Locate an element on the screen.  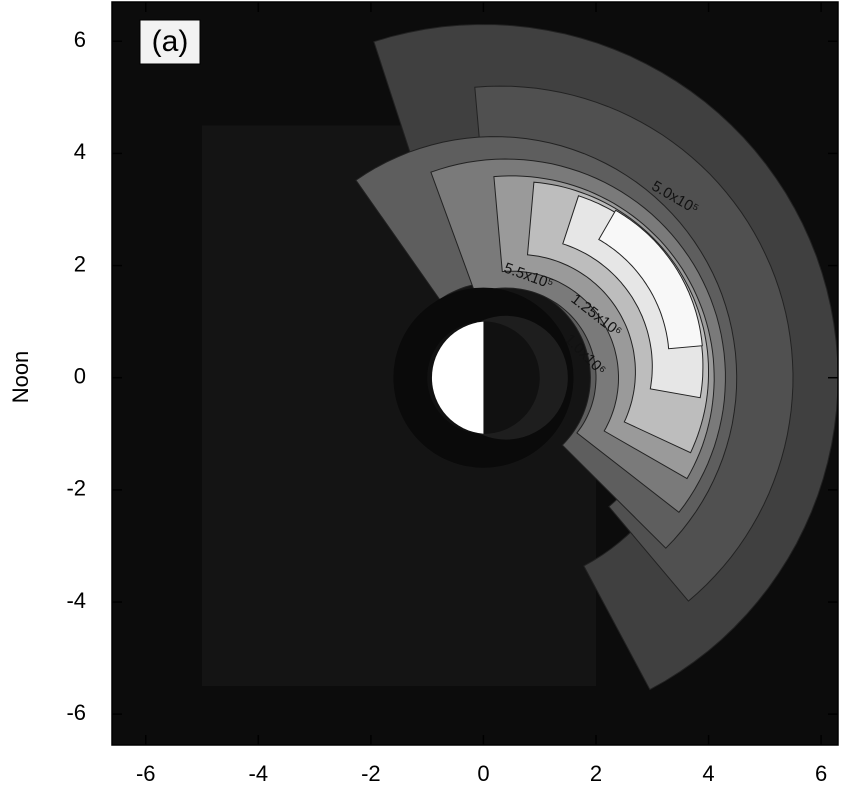
y-tick-label: -6 is located at coordinates (76, 712).